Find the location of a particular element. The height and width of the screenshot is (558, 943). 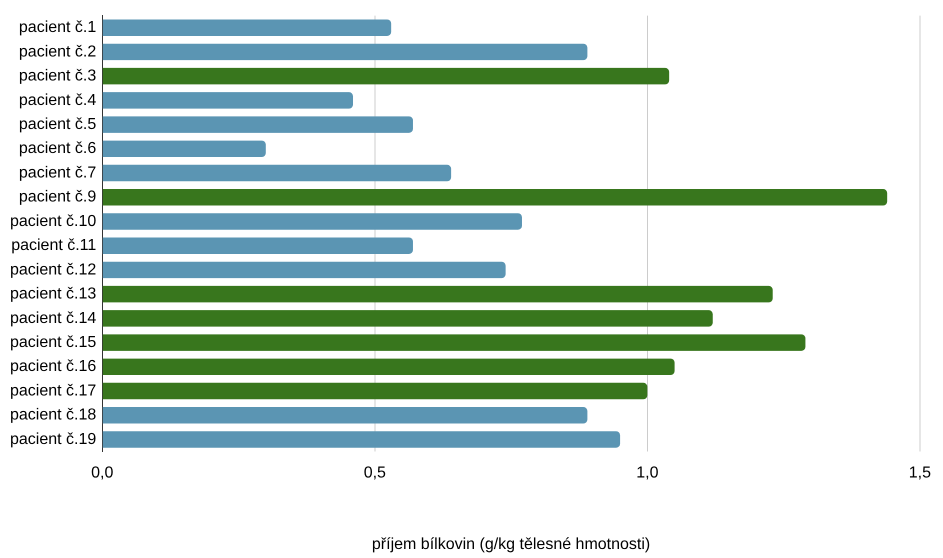

y-tick-label: pacient č.15 is located at coordinates (53, 343).